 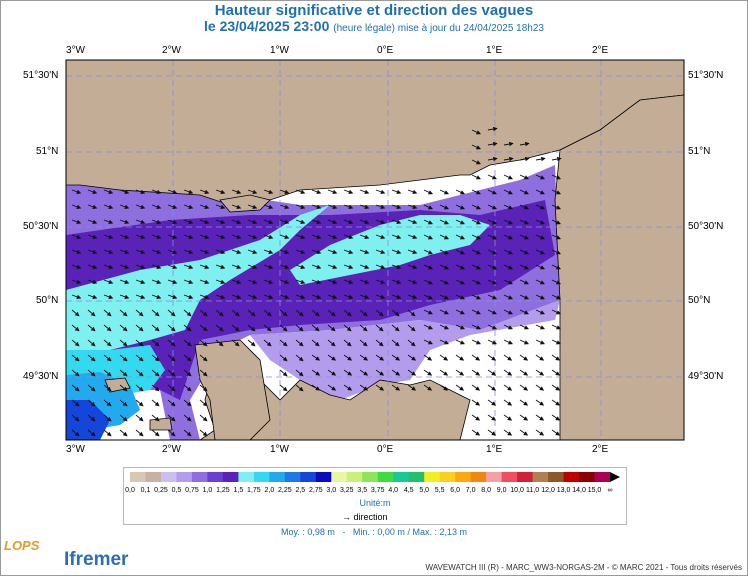 What do you see at coordinates (494, 50) in the screenshot?
I see `lon-label-top-1e: 1°E` at bounding box center [494, 50].